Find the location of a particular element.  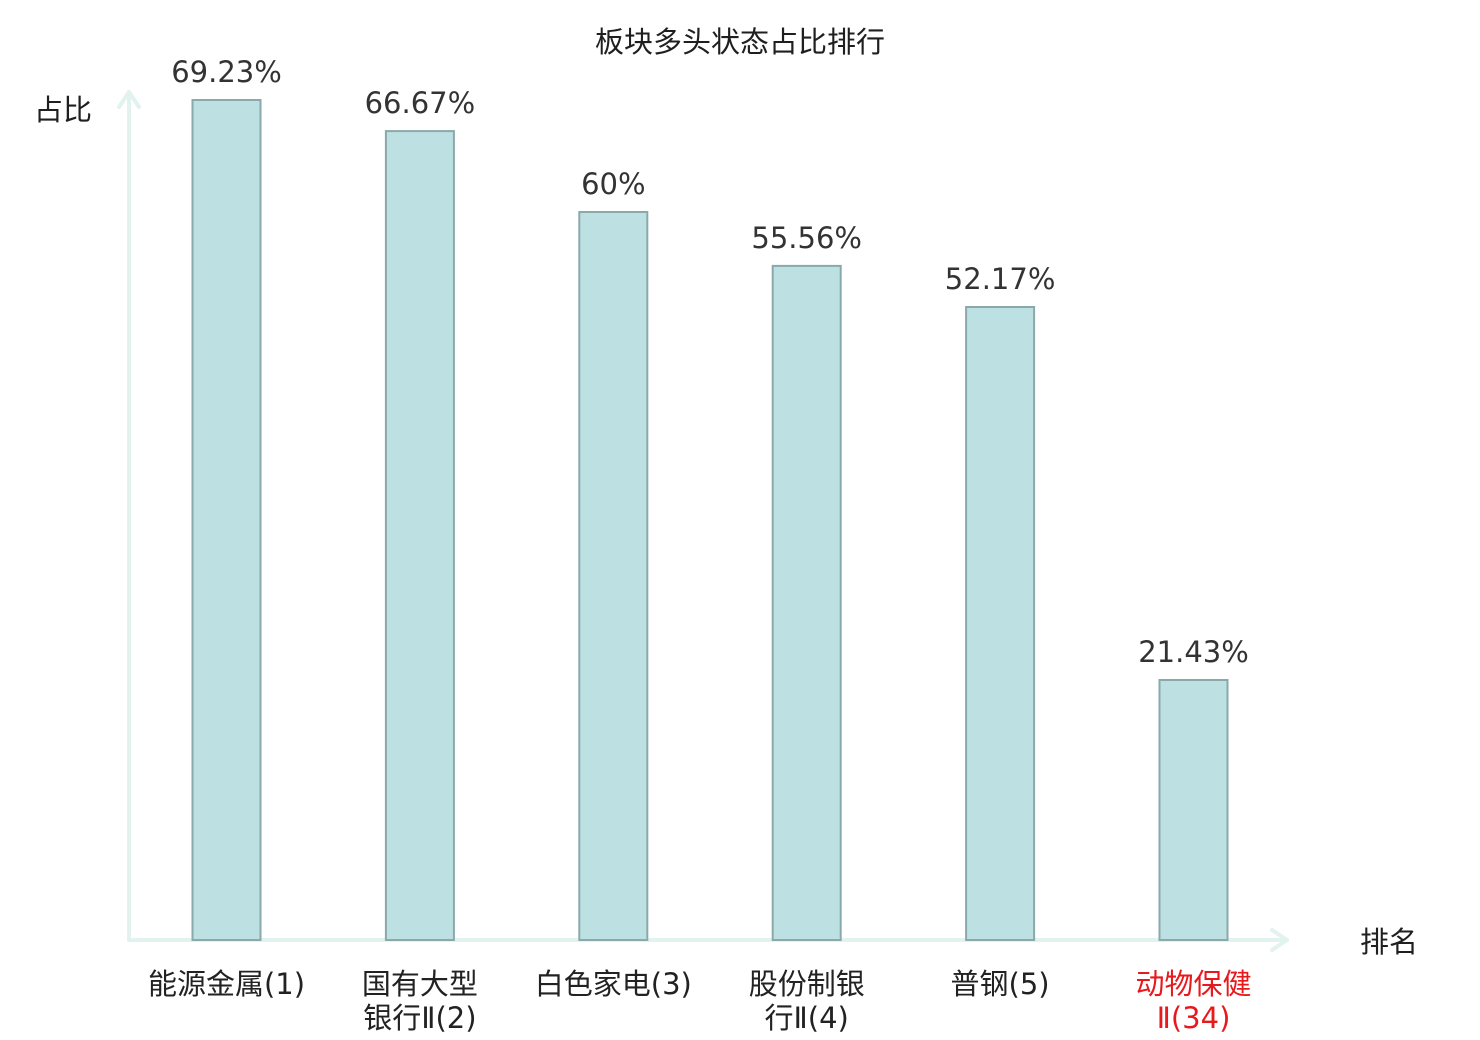

category-label-5: 普钢(5) is located at coordinates (1000, 984).